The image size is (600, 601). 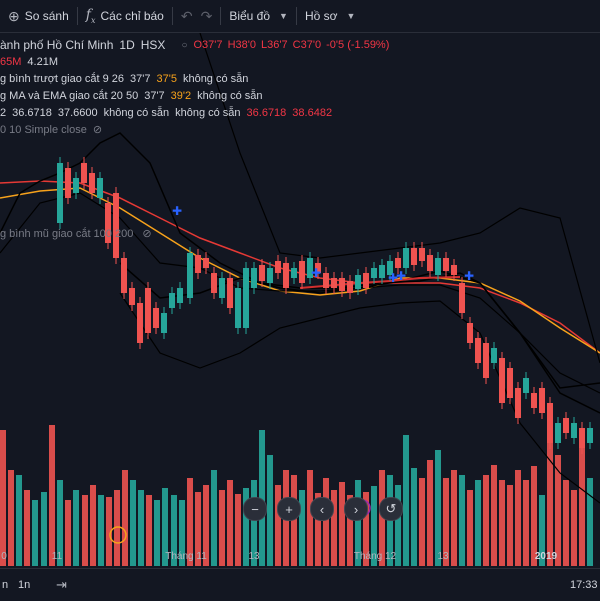 What do you see at coordinates (181, 96) in the screenshot?
I see `indicator-value: 39'2` at bounding box center [181, 96].